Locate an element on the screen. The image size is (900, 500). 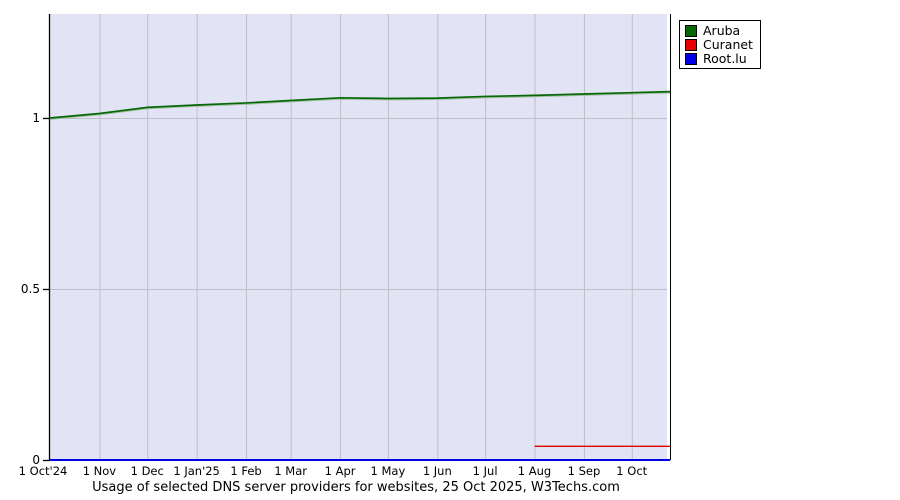
curanet-series-swatch is located at coordinates (691, 44).